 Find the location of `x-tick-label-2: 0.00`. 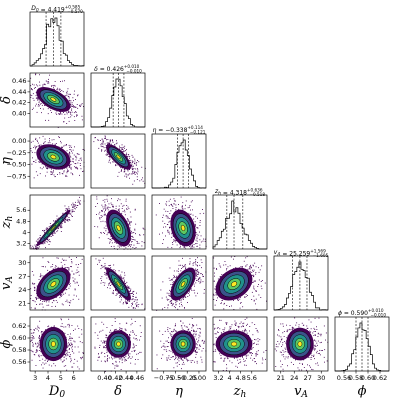

x-tick-label-2: 0.00 is located at coordinates (199, 378).